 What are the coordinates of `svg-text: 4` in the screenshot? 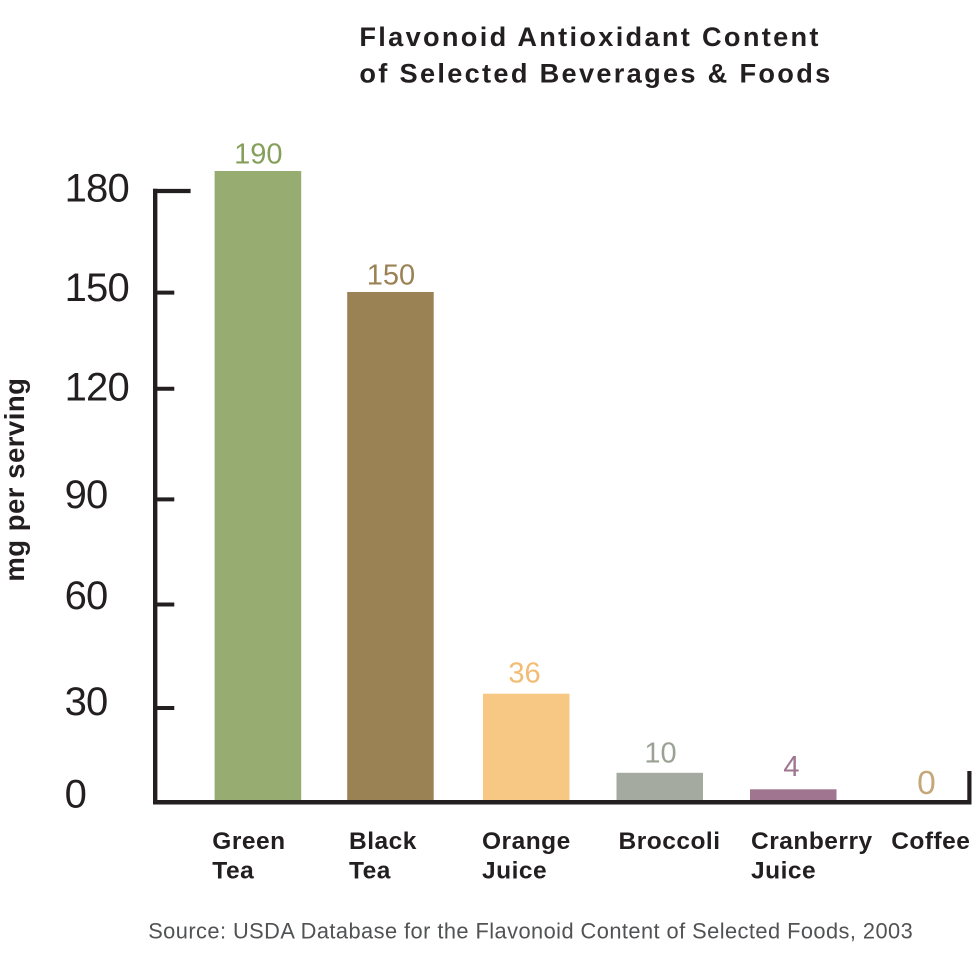 It's located at (791, 767).